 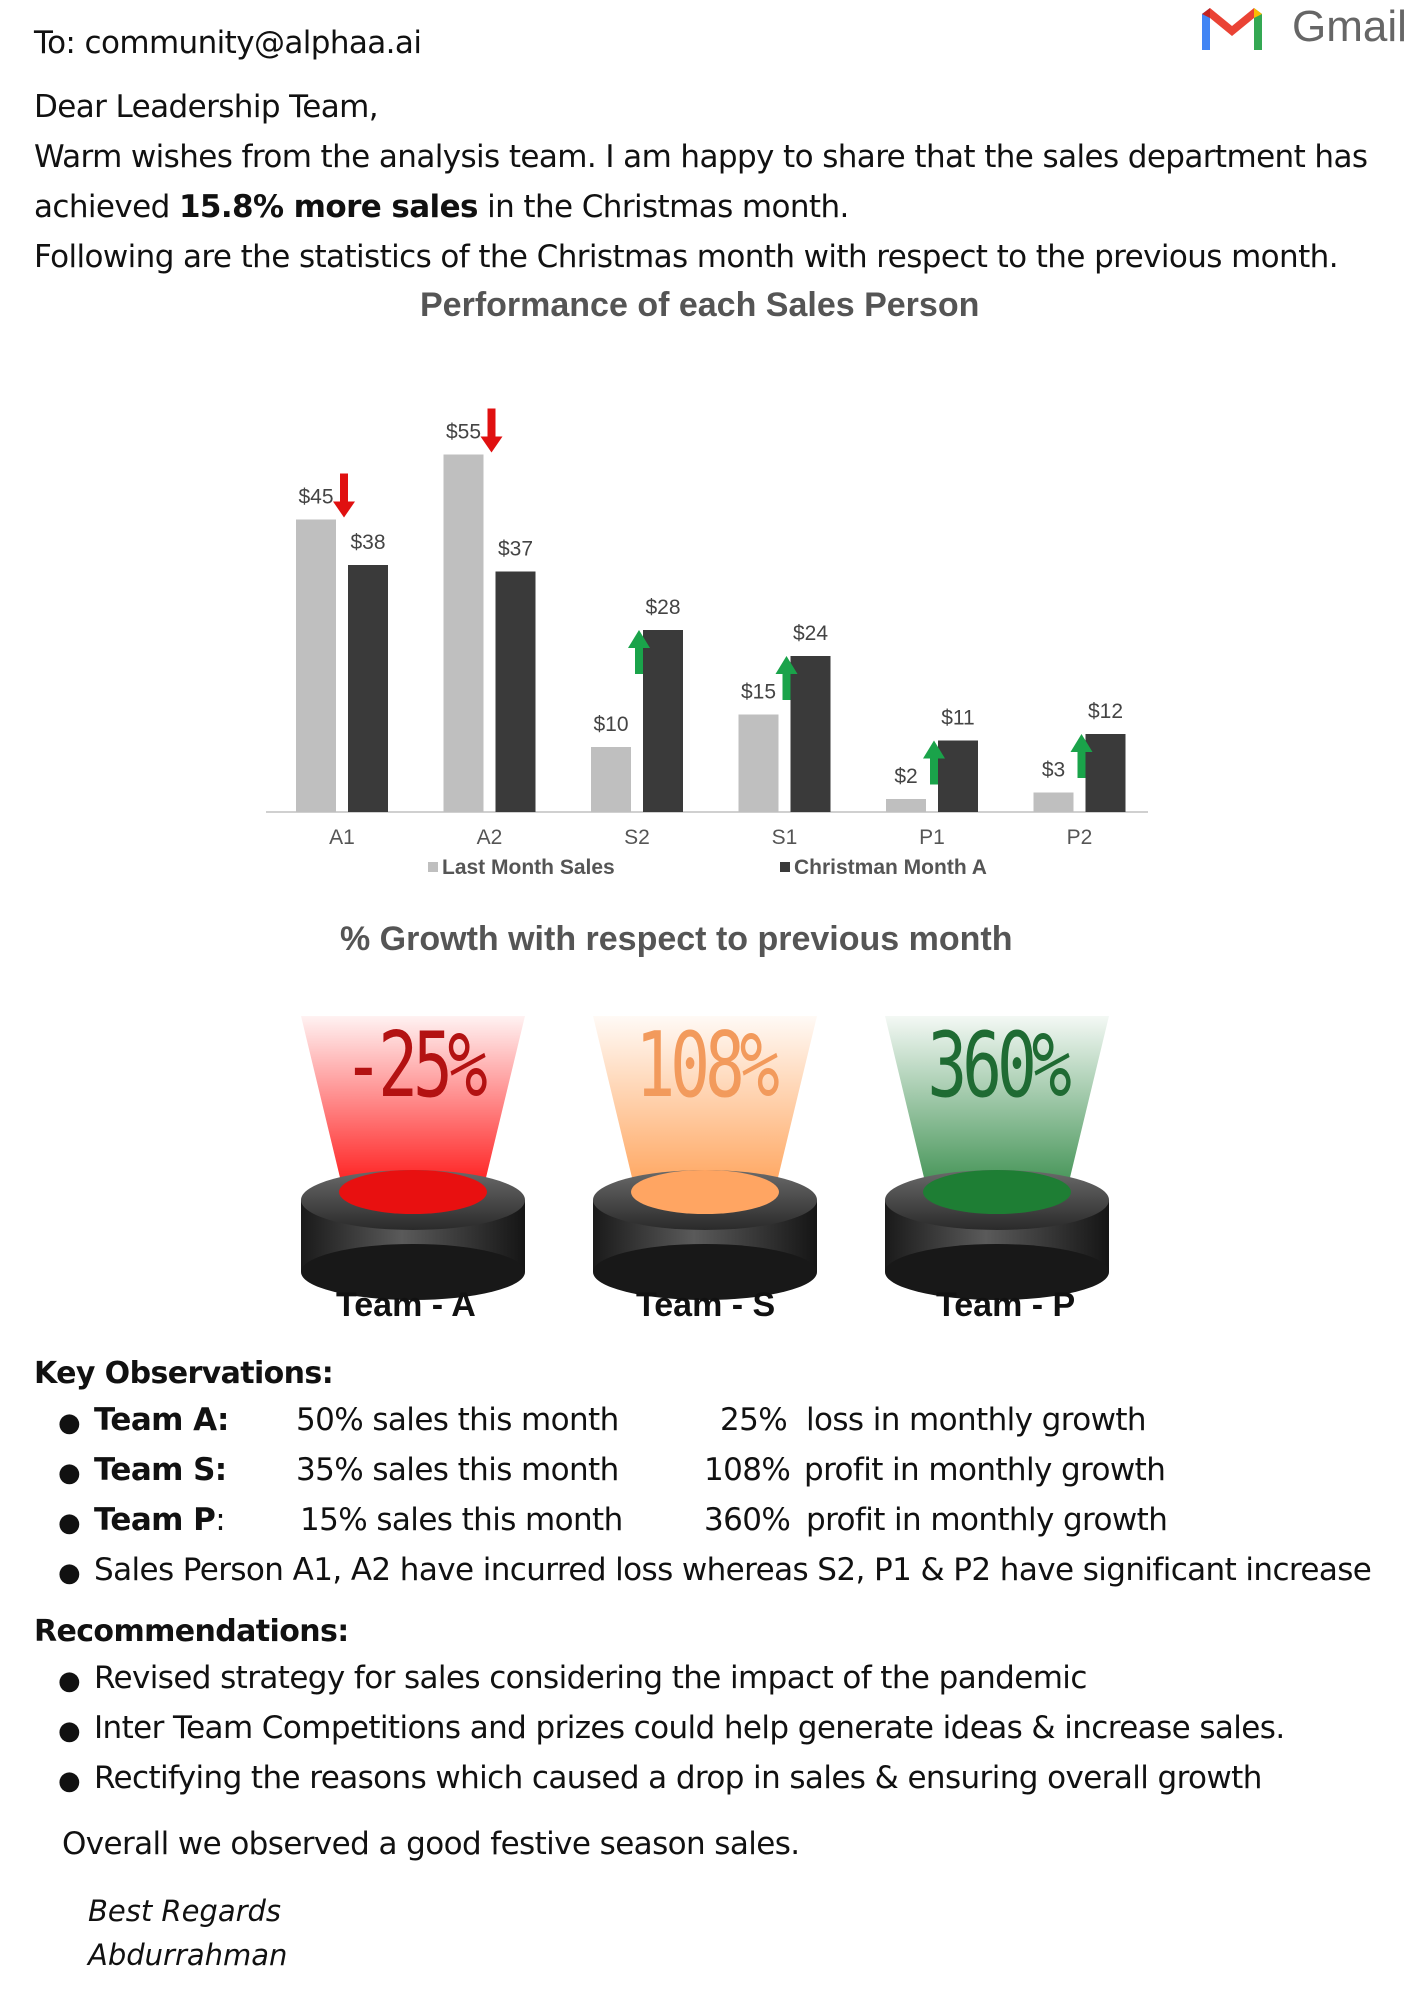 What do you see at coordinates (463, 633) in the screenshot?
I see `bar-A2-last-month` at bounding box center [463, 633].